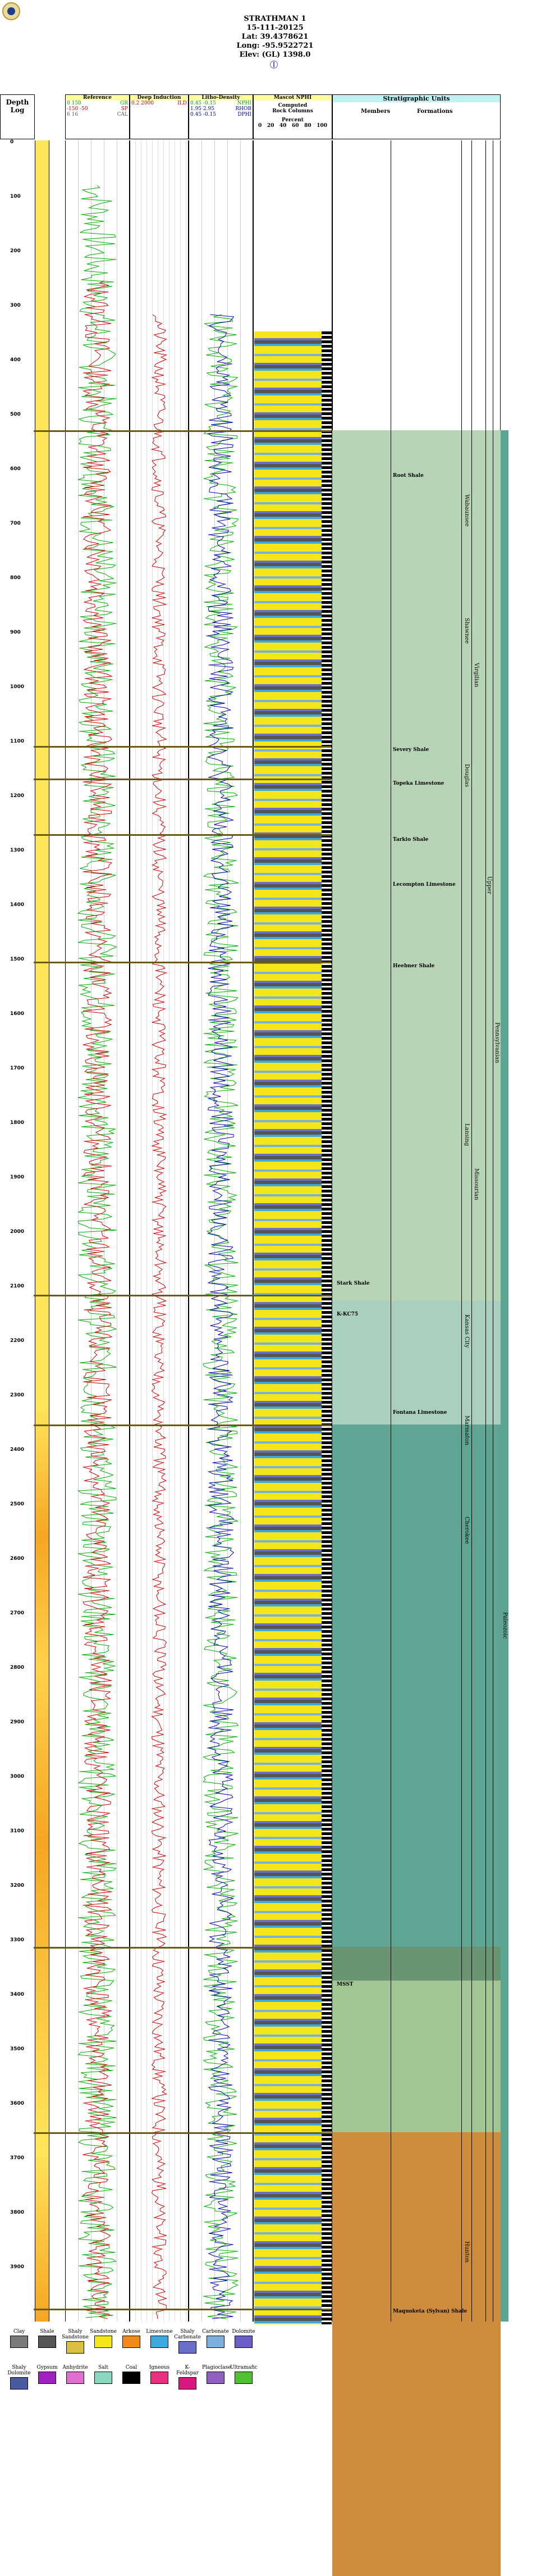 The image size is (550, 2576). What do you see at coordinates (17, 1994) in the screenshot?
I see `depth-label: 3400` at bounding box center [17, 1994].